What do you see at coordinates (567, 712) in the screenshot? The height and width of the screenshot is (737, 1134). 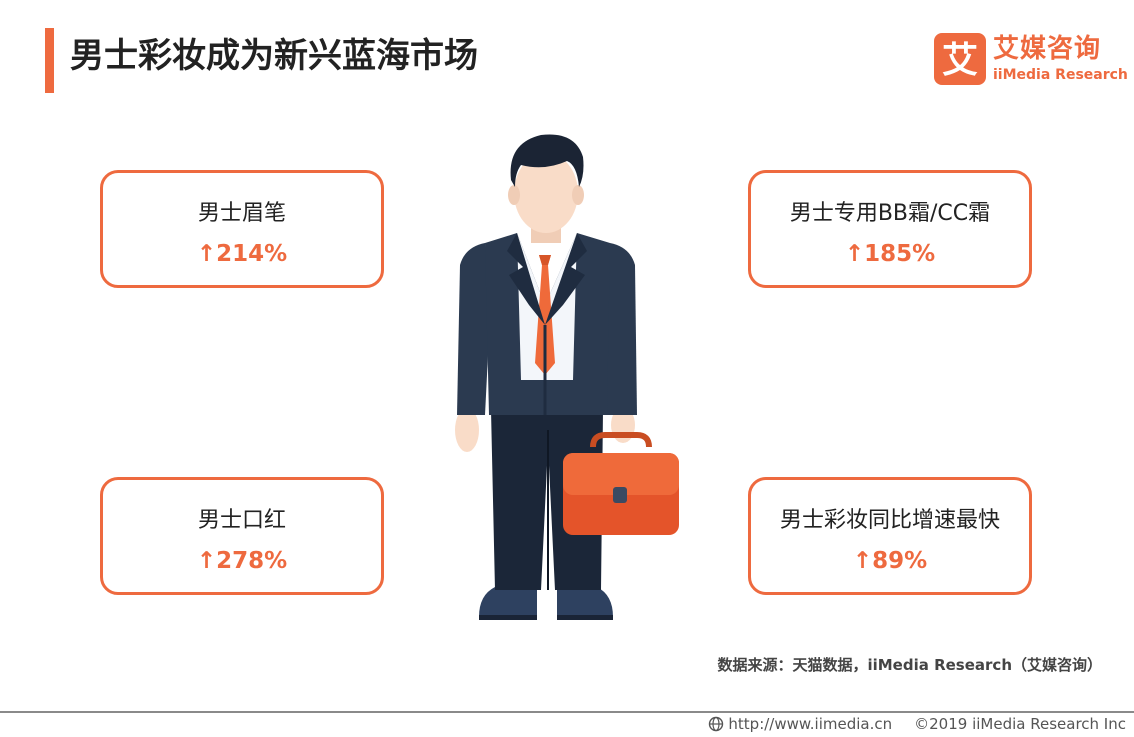 I see `footer-divider` at bounding box center [567, 712].